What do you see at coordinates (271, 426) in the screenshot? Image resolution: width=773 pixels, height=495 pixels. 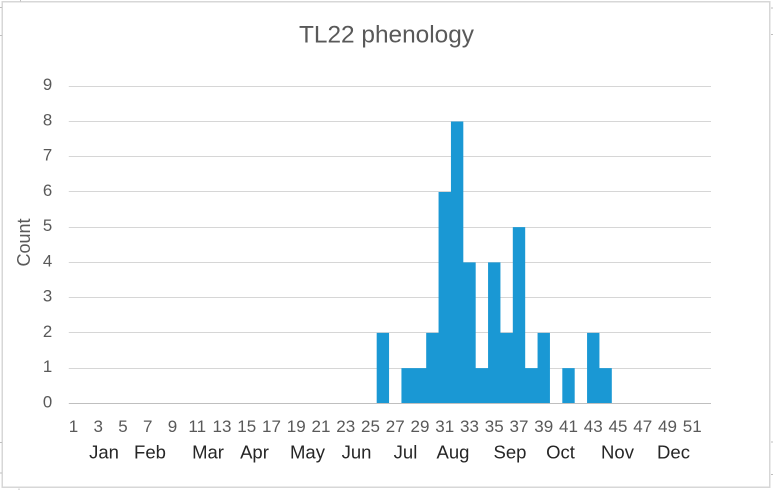 I see `svg-text: 17` at bounding box center [271, 426].